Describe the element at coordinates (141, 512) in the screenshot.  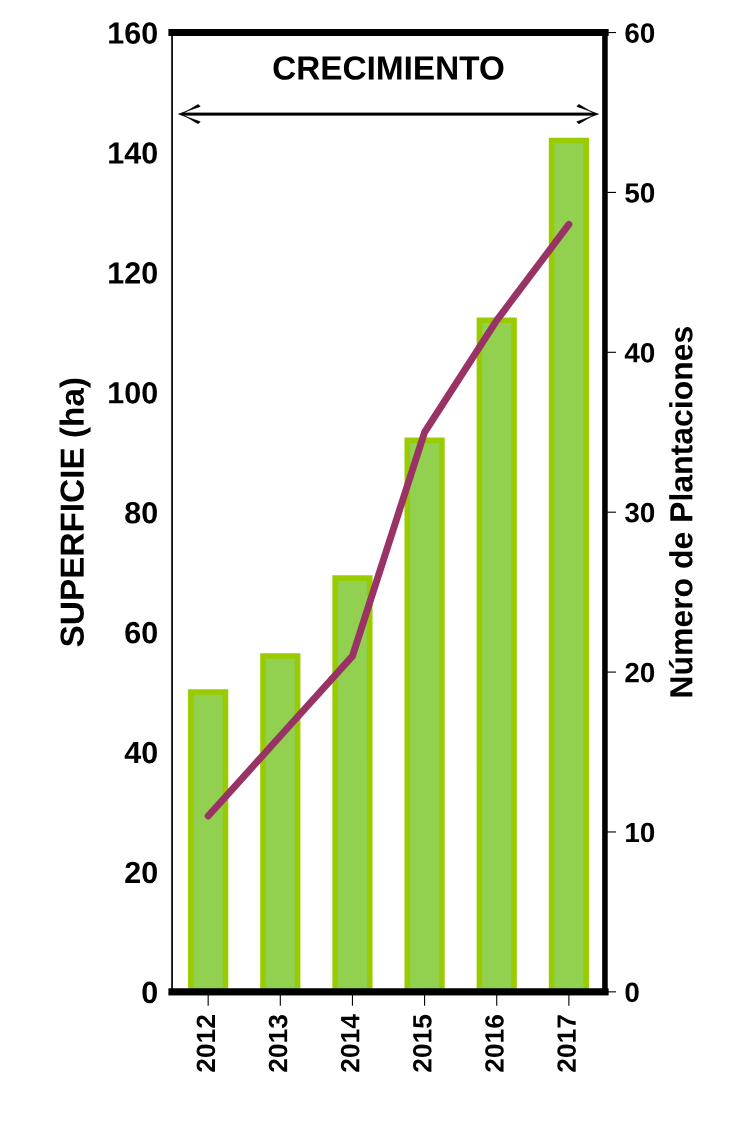
I see `y-tick-label: 80` at that location.